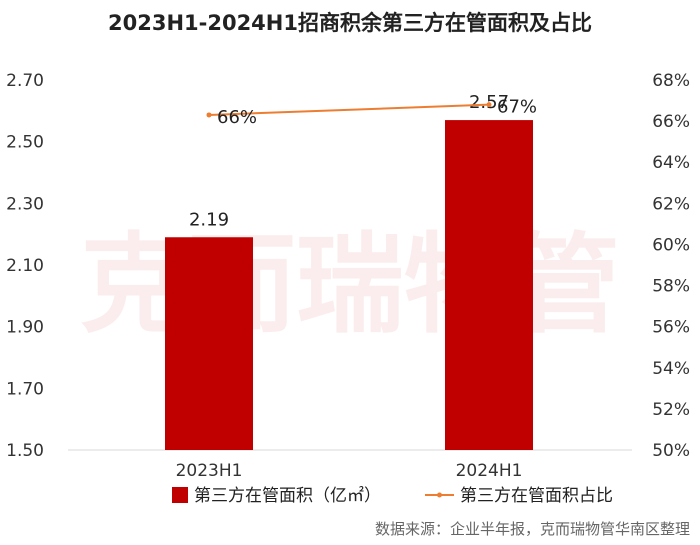  I want to click on left-tick-label: 2.30, so click(25, 204).